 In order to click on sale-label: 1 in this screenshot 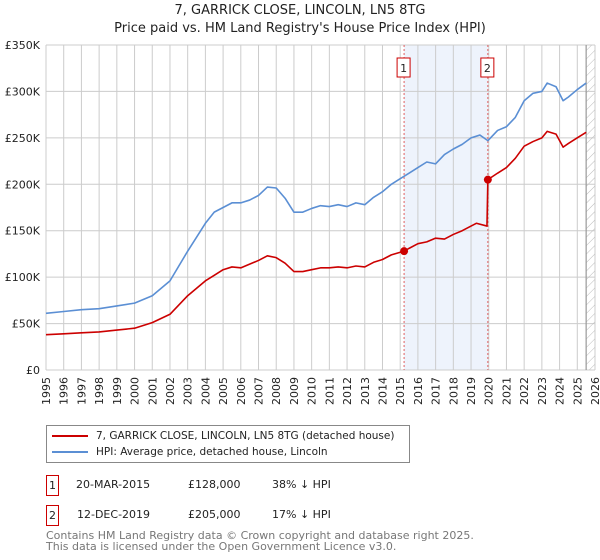, I will do `click(403, 68)`.